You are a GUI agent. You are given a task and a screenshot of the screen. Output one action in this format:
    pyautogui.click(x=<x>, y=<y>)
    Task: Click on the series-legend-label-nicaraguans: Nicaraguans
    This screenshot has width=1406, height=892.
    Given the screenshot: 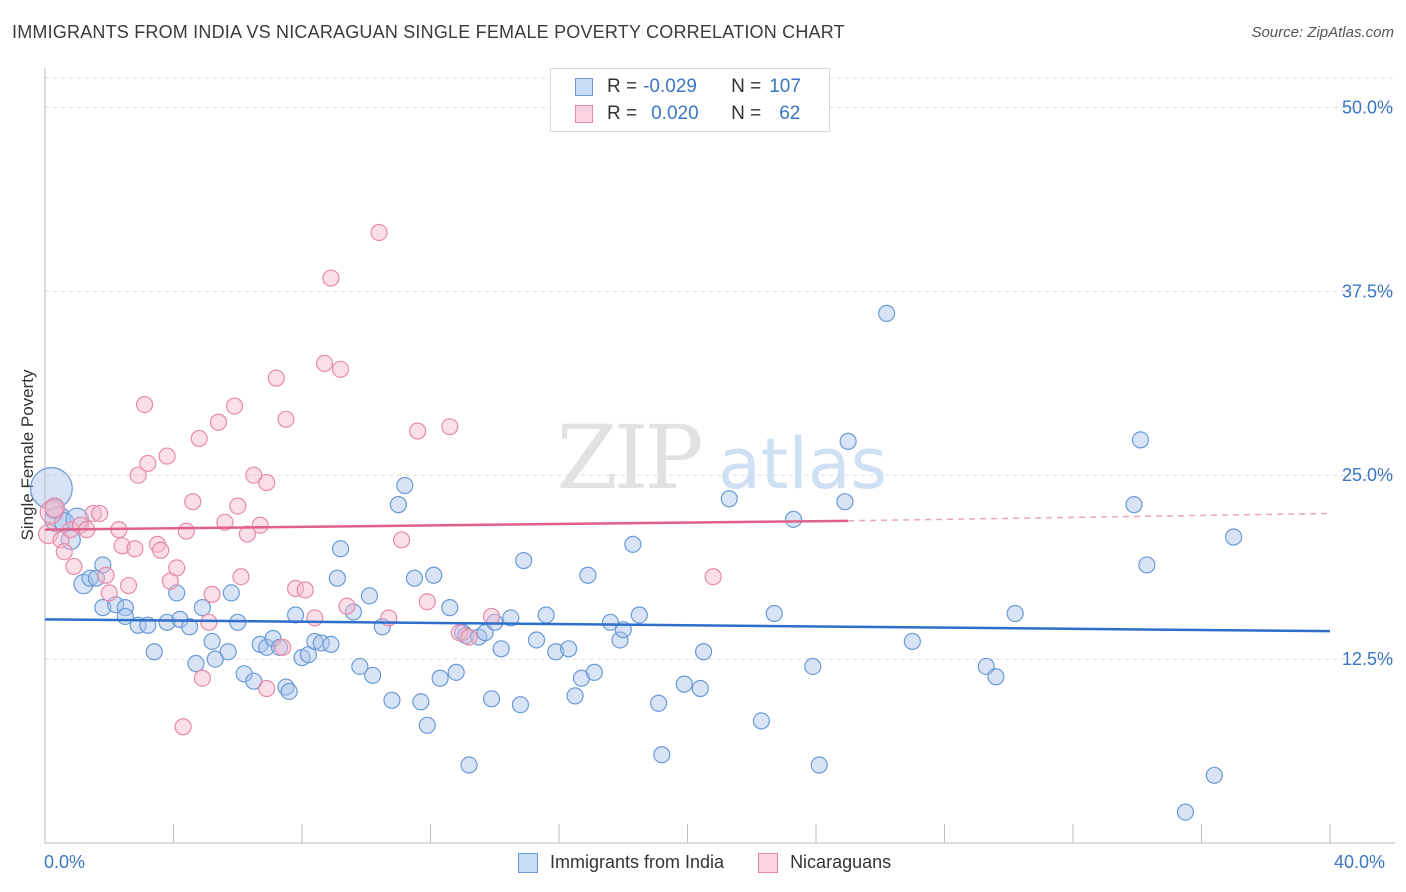 What is the action you would take?
    pyautogui.click(x=841, y=862)
    